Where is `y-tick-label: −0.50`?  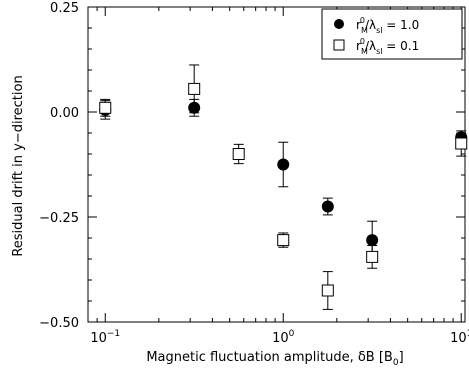
y-tick-label: −0.50 is located at coordinates (59, 323).